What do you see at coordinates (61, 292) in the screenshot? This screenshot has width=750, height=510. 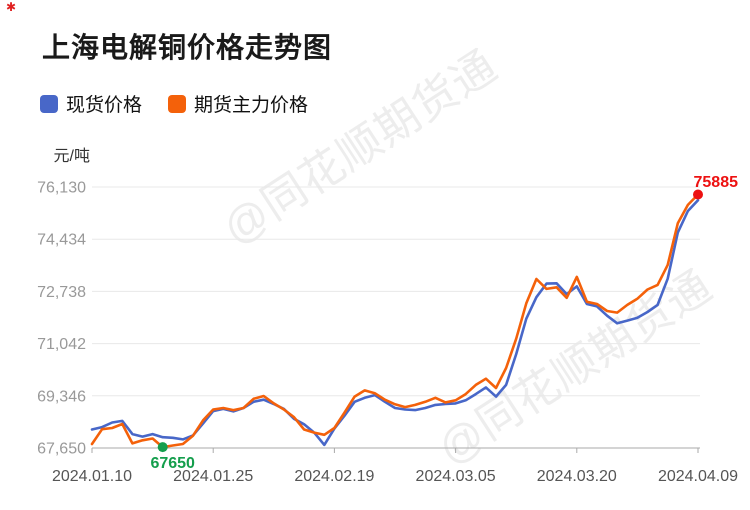 I see `y-axis-tick-label: 72,738` at bounding box center [61, 292].